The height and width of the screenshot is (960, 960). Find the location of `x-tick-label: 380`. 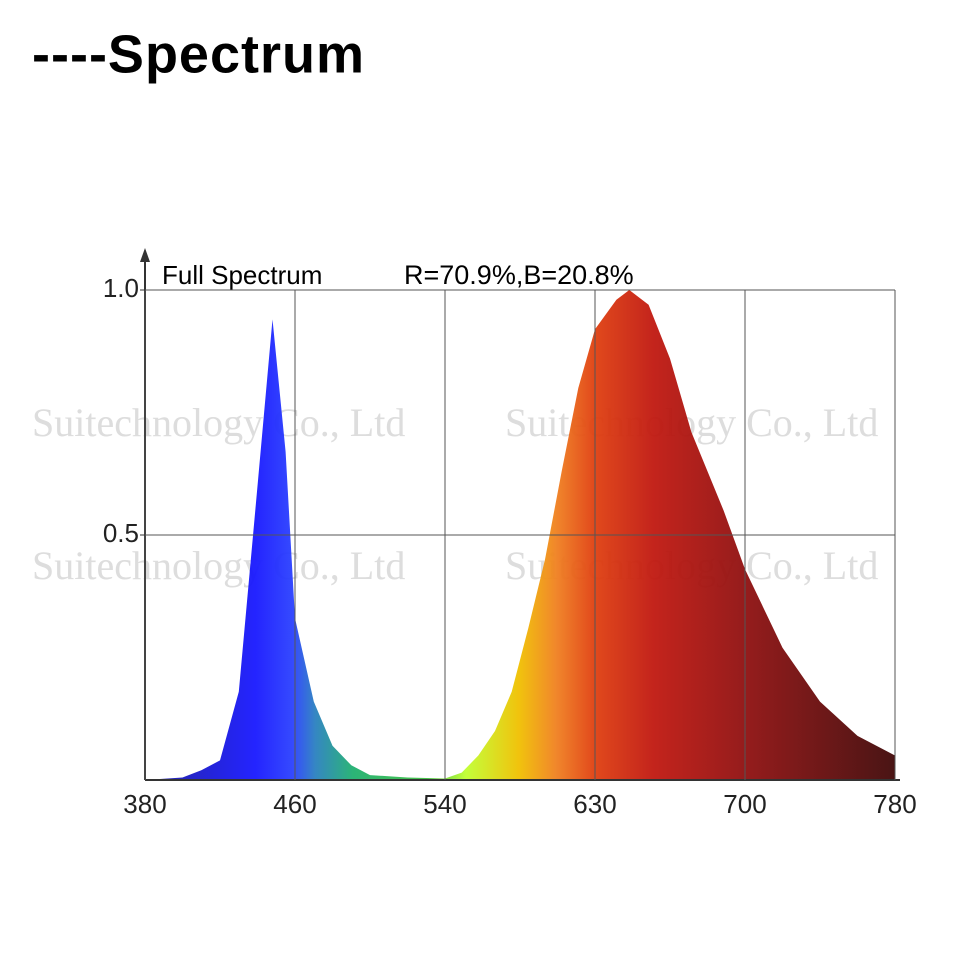

x-tick-label: 380 is located at coordinates (144, 804).